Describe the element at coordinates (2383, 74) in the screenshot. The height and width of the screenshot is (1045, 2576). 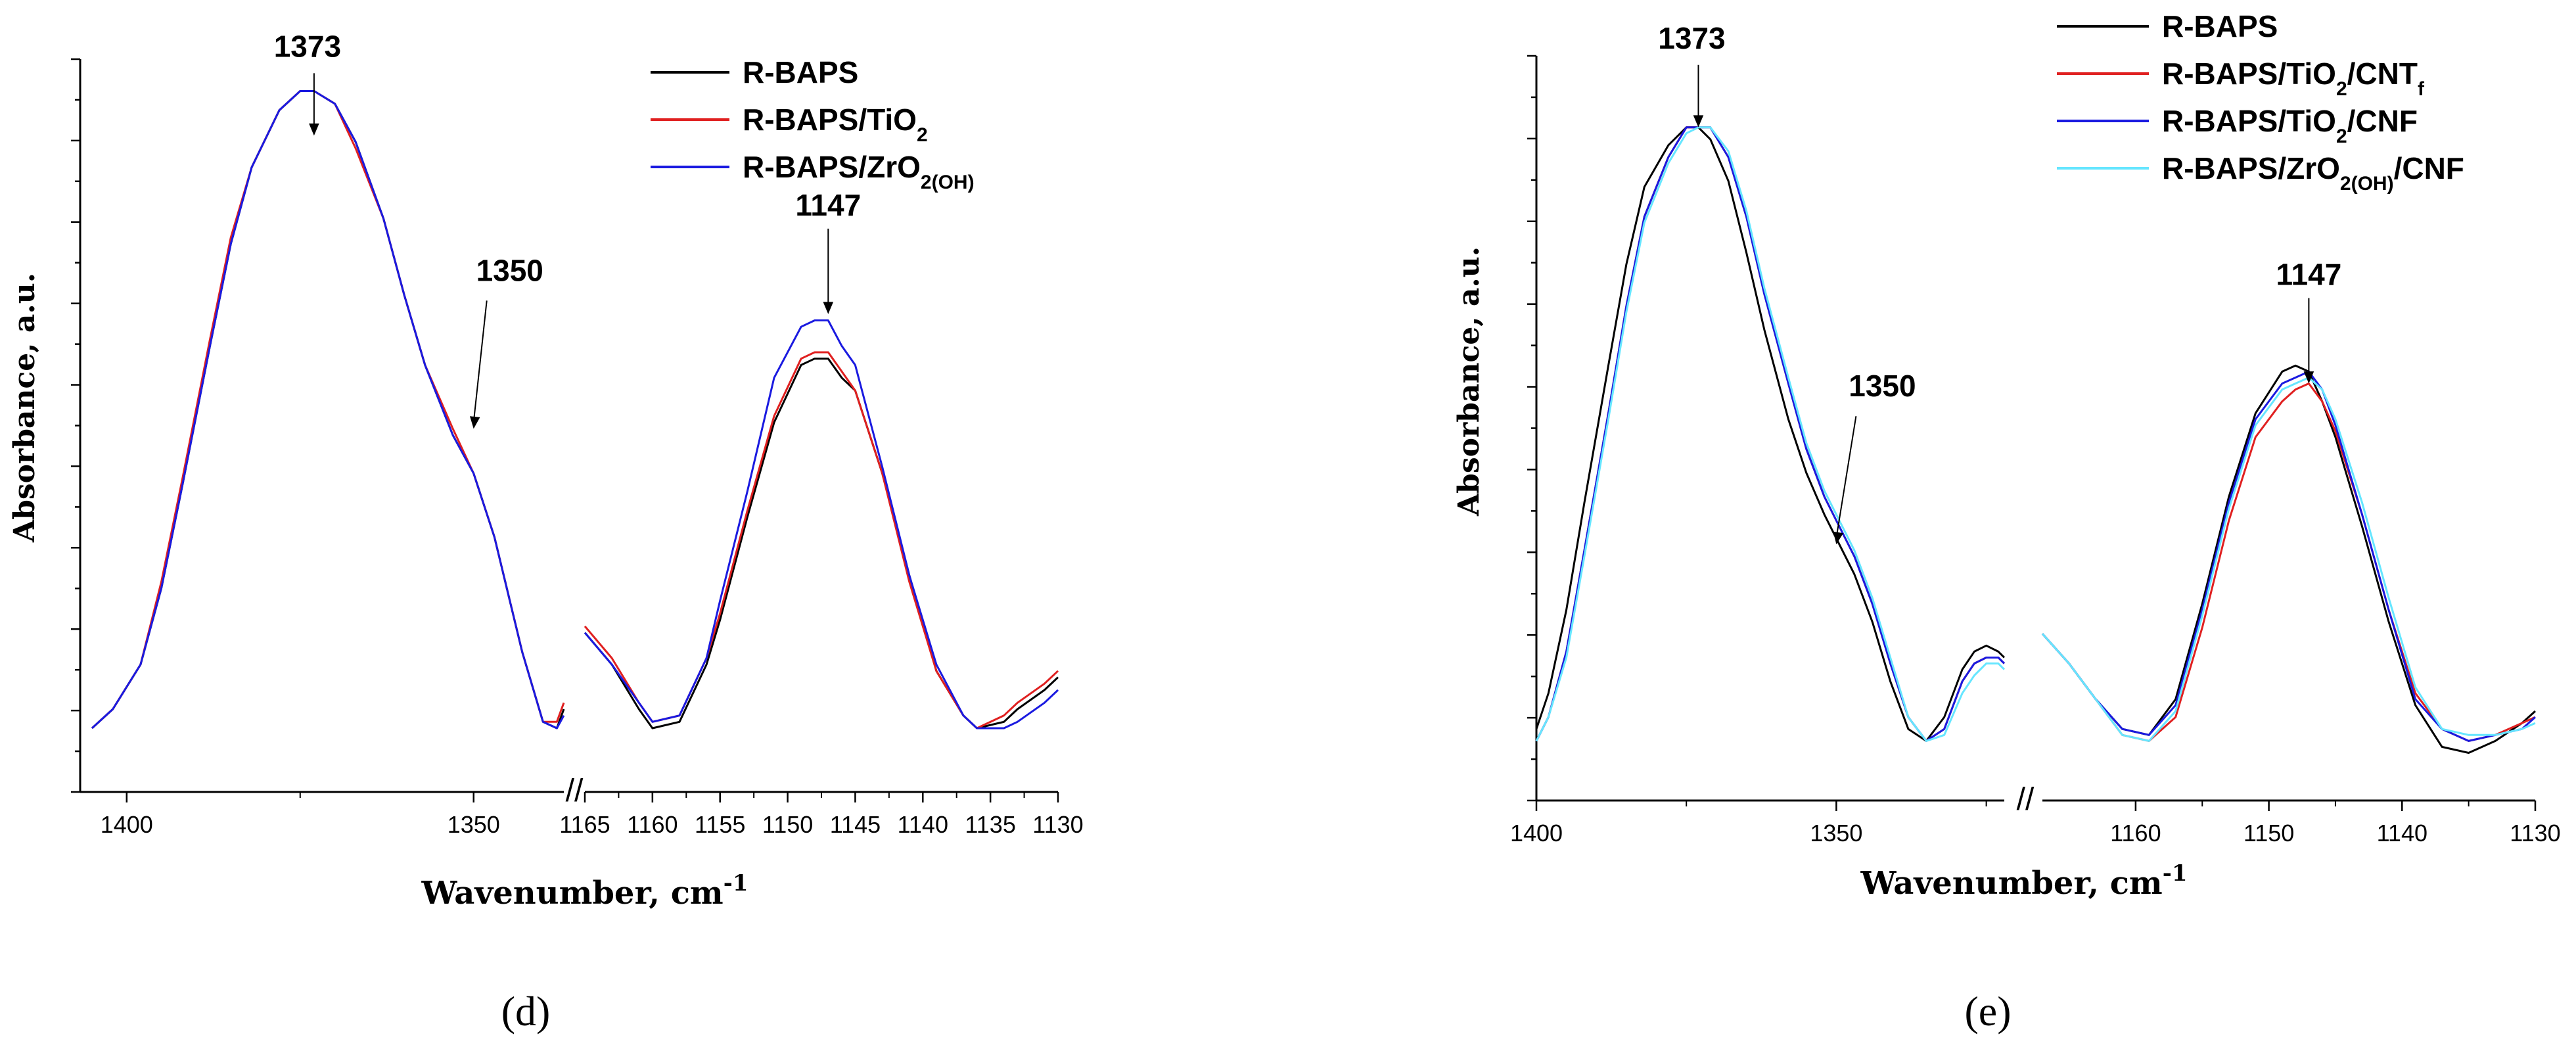
I see `legend-tail: /CNT` at that location.